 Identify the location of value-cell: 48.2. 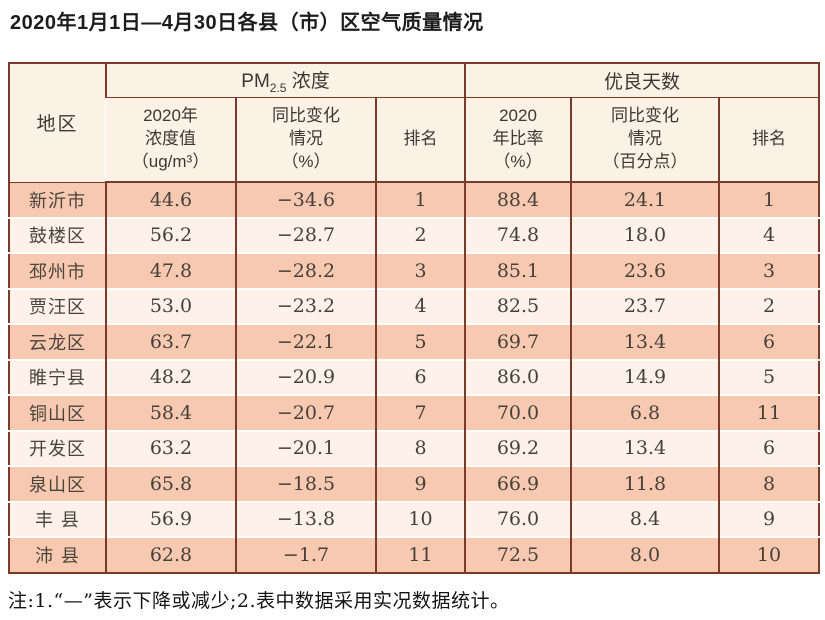
(170, 376).